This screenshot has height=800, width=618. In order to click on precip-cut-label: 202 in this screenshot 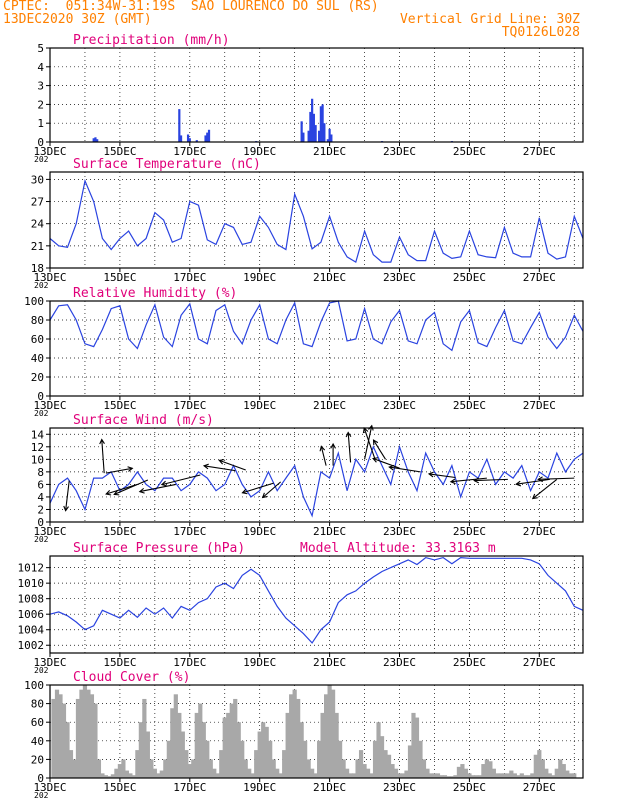, I will do `click(41, 159)`.